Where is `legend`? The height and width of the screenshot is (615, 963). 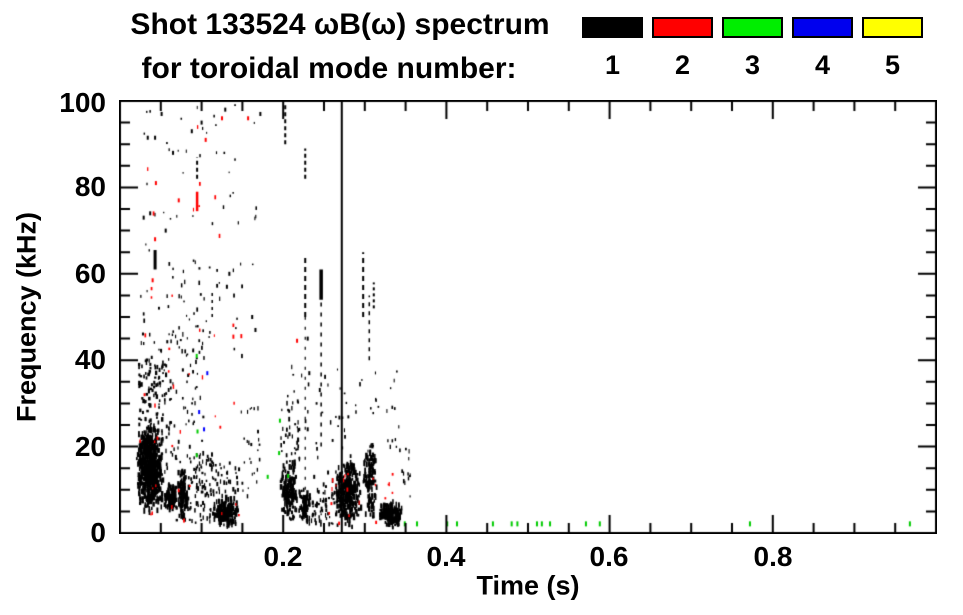
legend is located at coordinates (752, 27).